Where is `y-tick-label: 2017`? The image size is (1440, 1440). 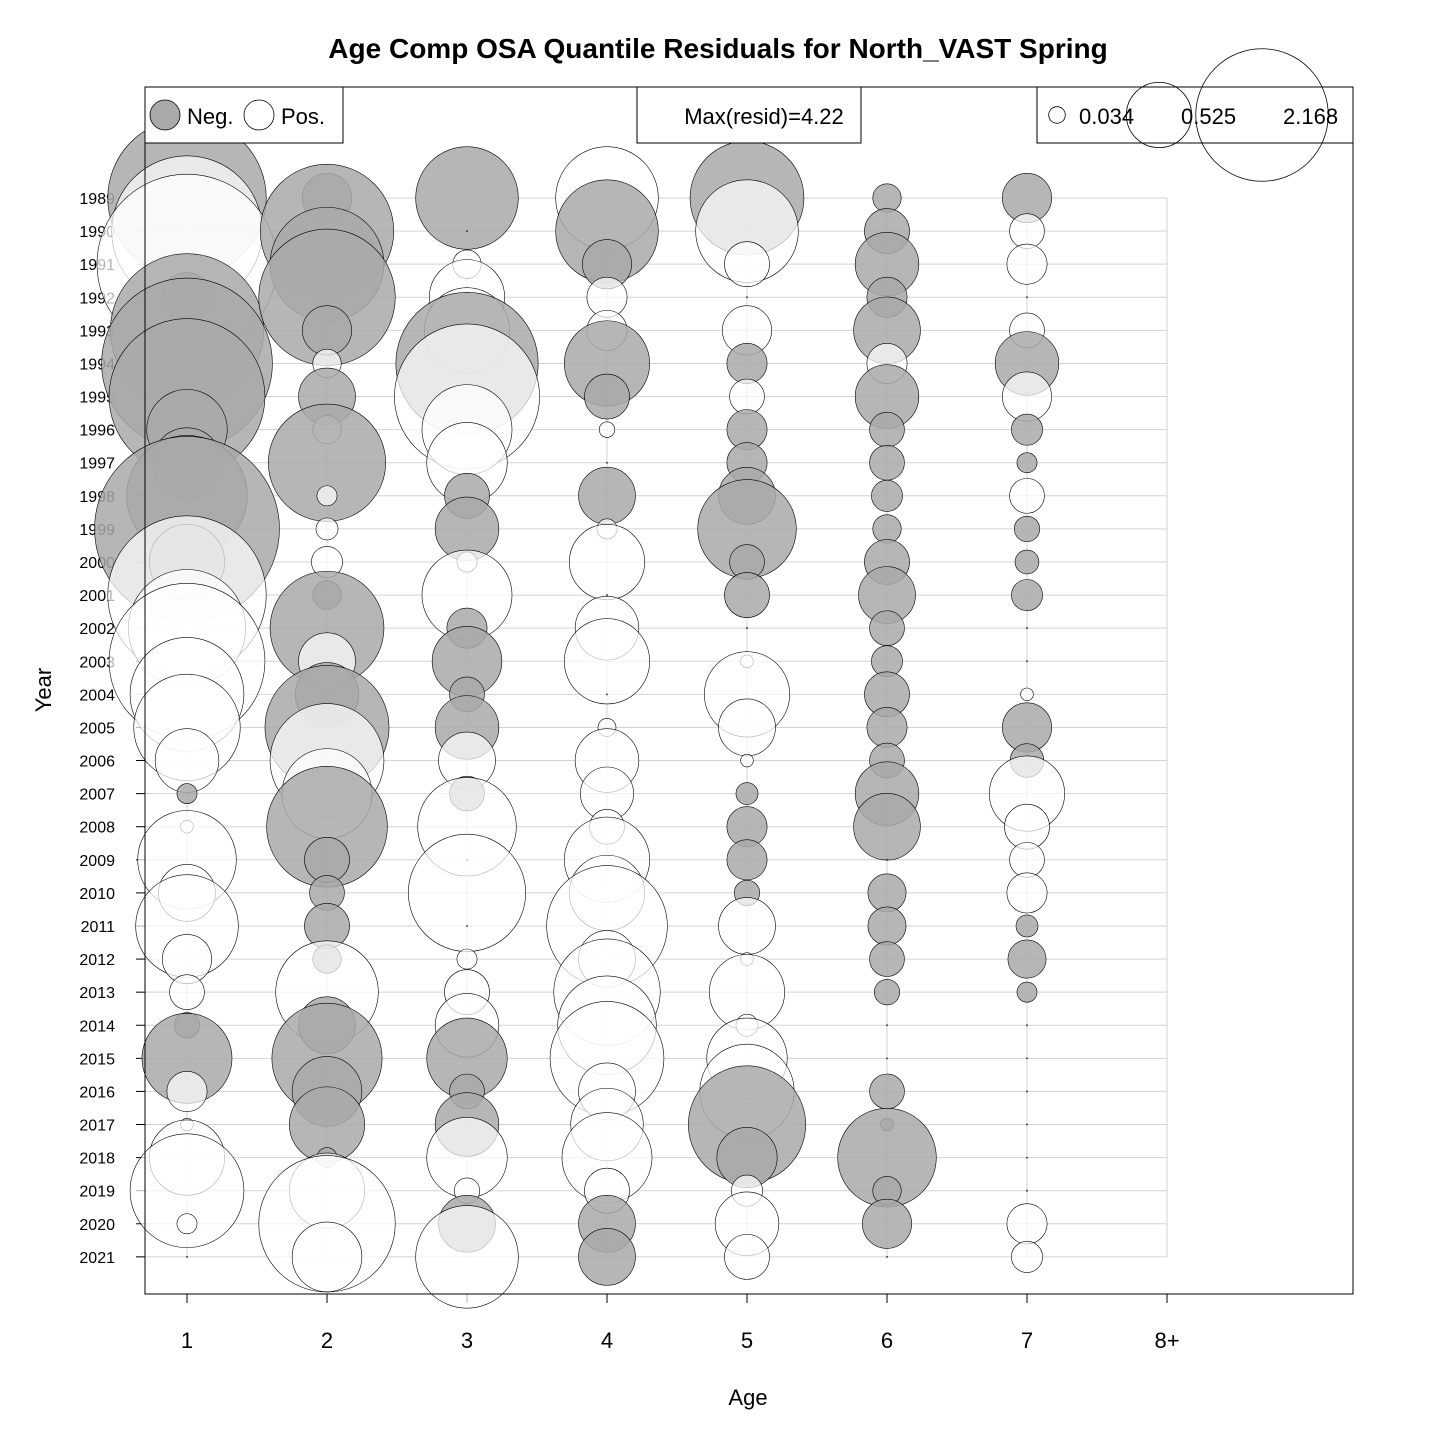
y-tick-label: 2017 is located at coordinates (97, 1126).